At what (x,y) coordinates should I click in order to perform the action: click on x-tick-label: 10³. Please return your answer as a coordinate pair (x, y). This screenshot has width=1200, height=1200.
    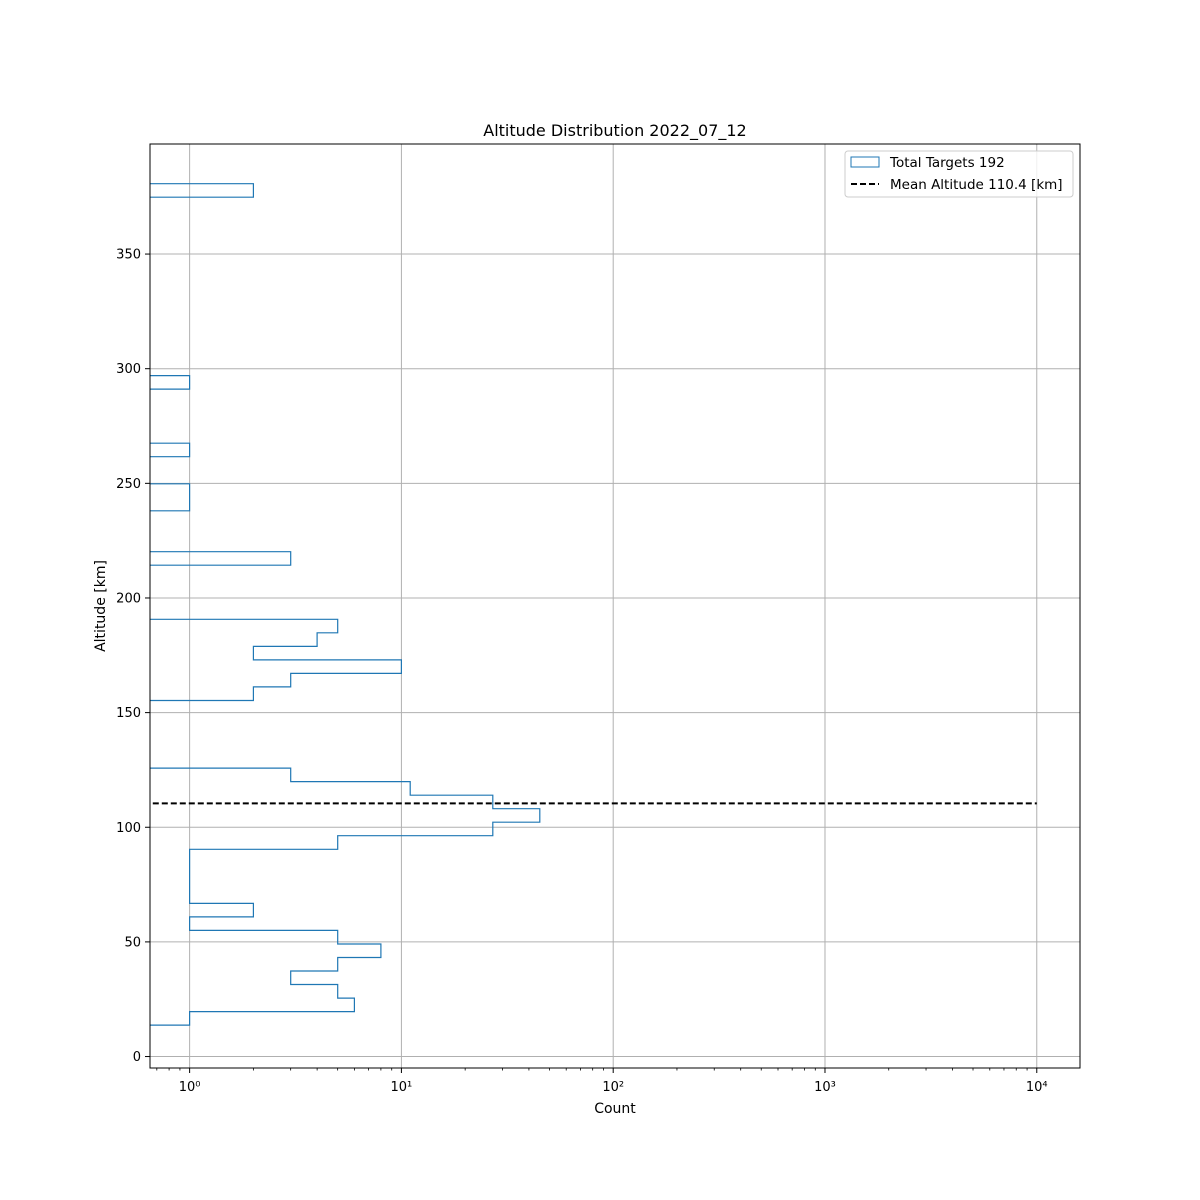
    Looking at the image, I should click on (825, 1087).